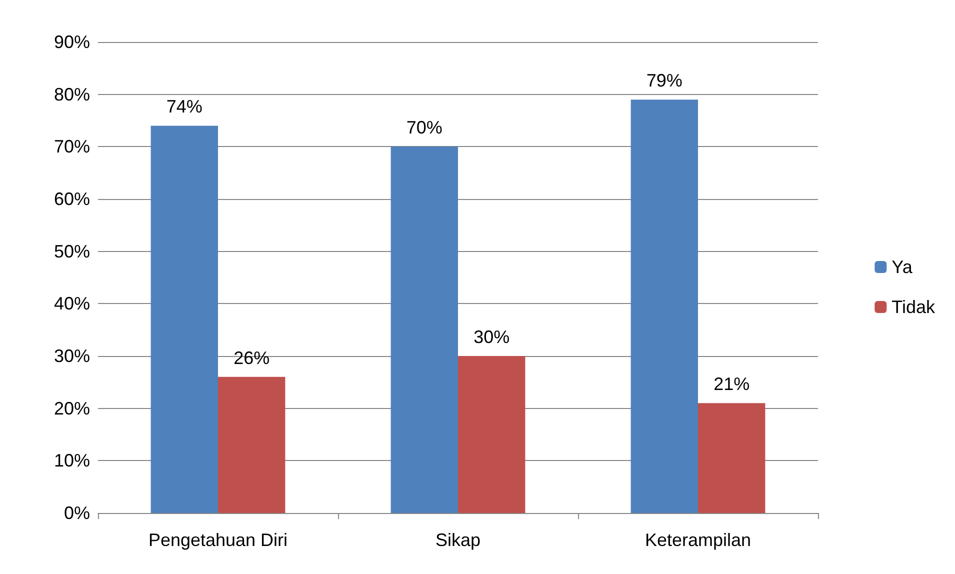 The width and height of the screenshot is (955, 574). Describe the element at coordinates (72, 146) in the screenshot. I see `y-tick-label: 70%` at that location.